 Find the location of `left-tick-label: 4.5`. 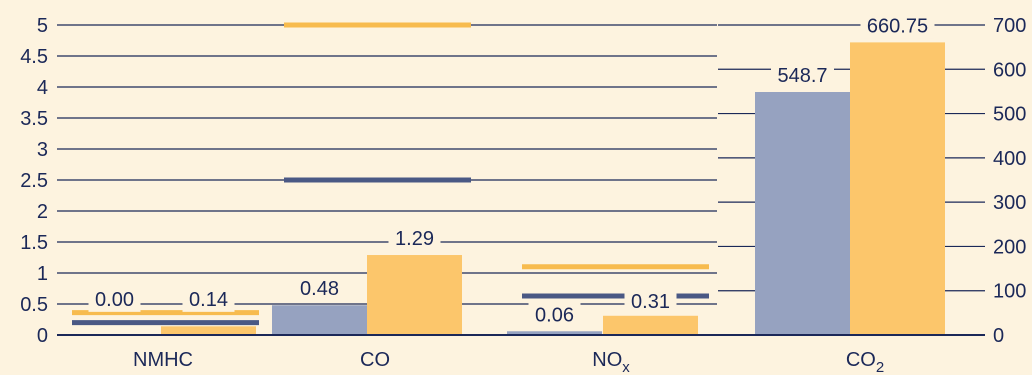

left-tick-label: 4.5 is located at coordinates (34, 57).